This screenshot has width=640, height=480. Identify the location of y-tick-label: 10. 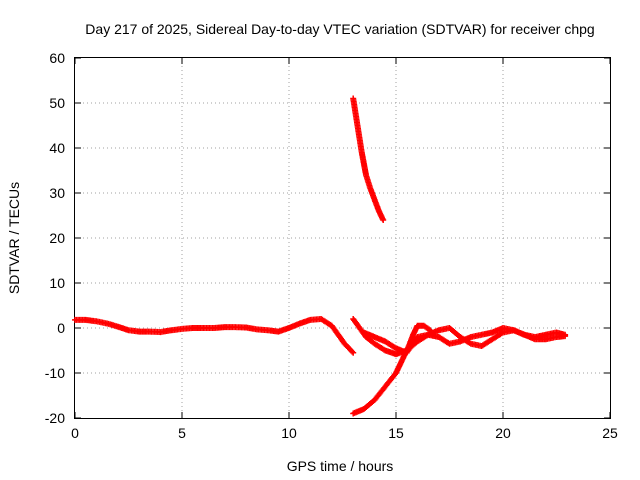
(57, 283).